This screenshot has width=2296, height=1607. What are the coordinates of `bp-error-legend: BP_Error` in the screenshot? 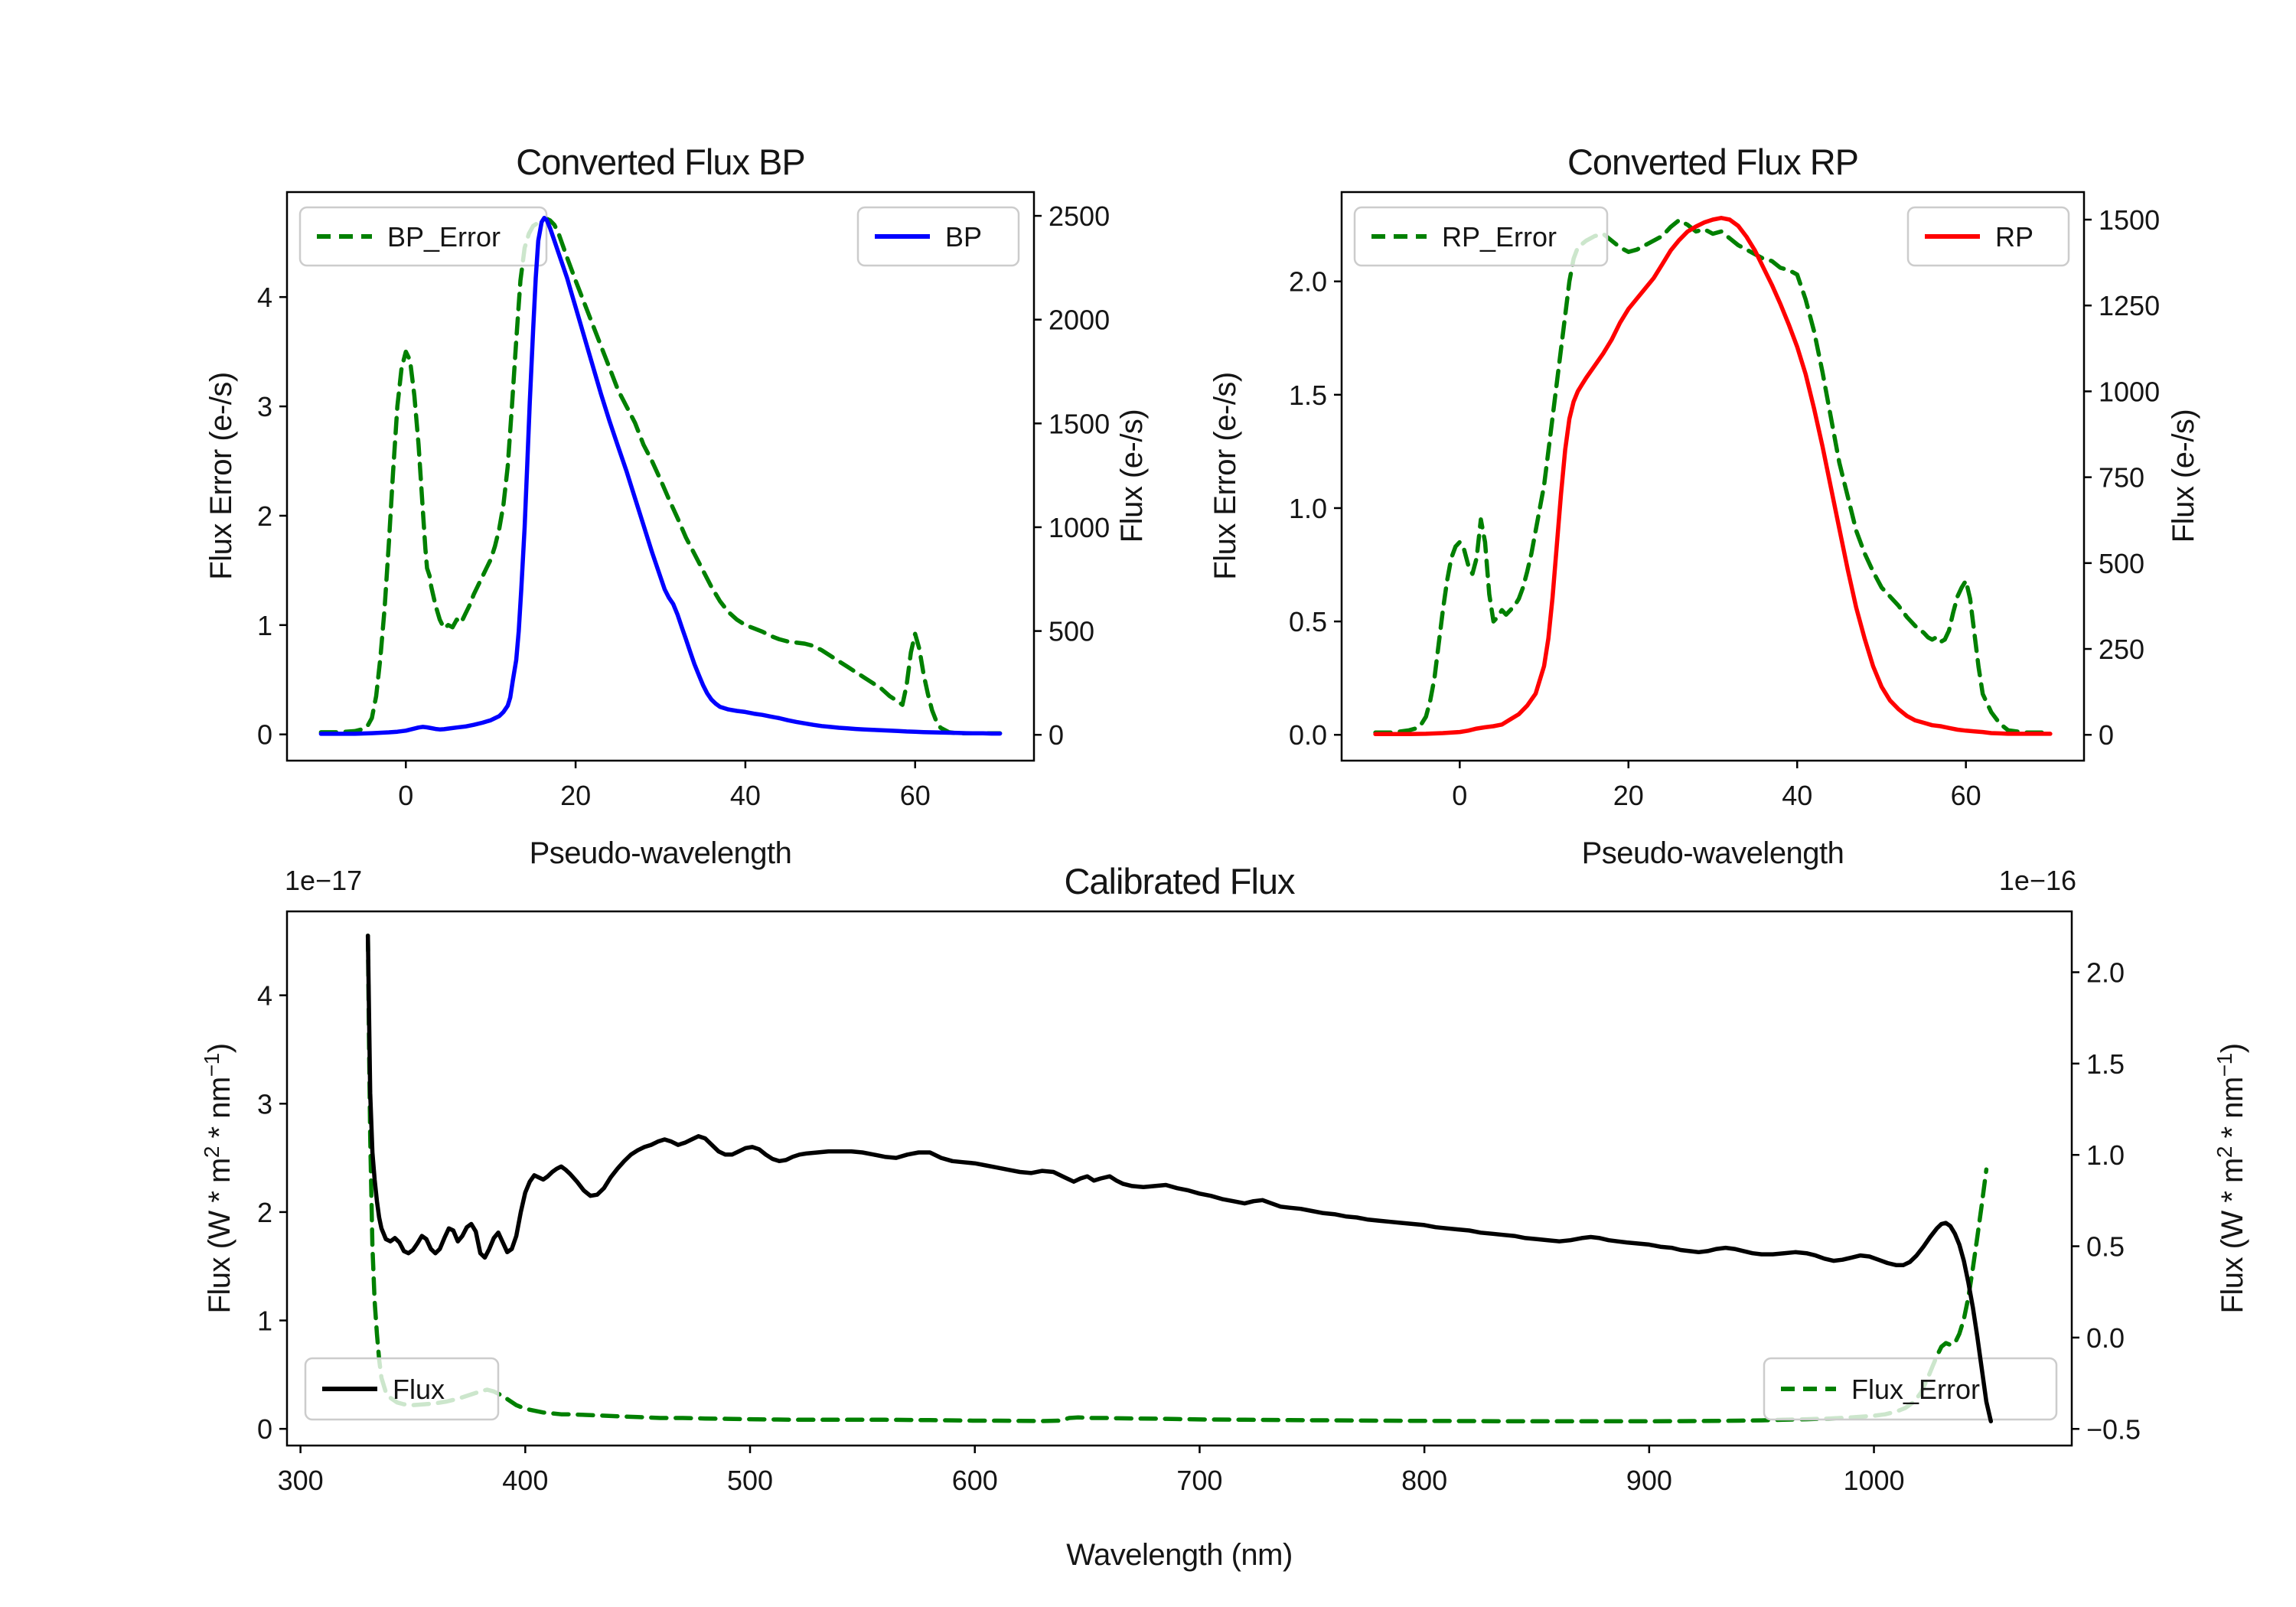 It's located at (423, 237).